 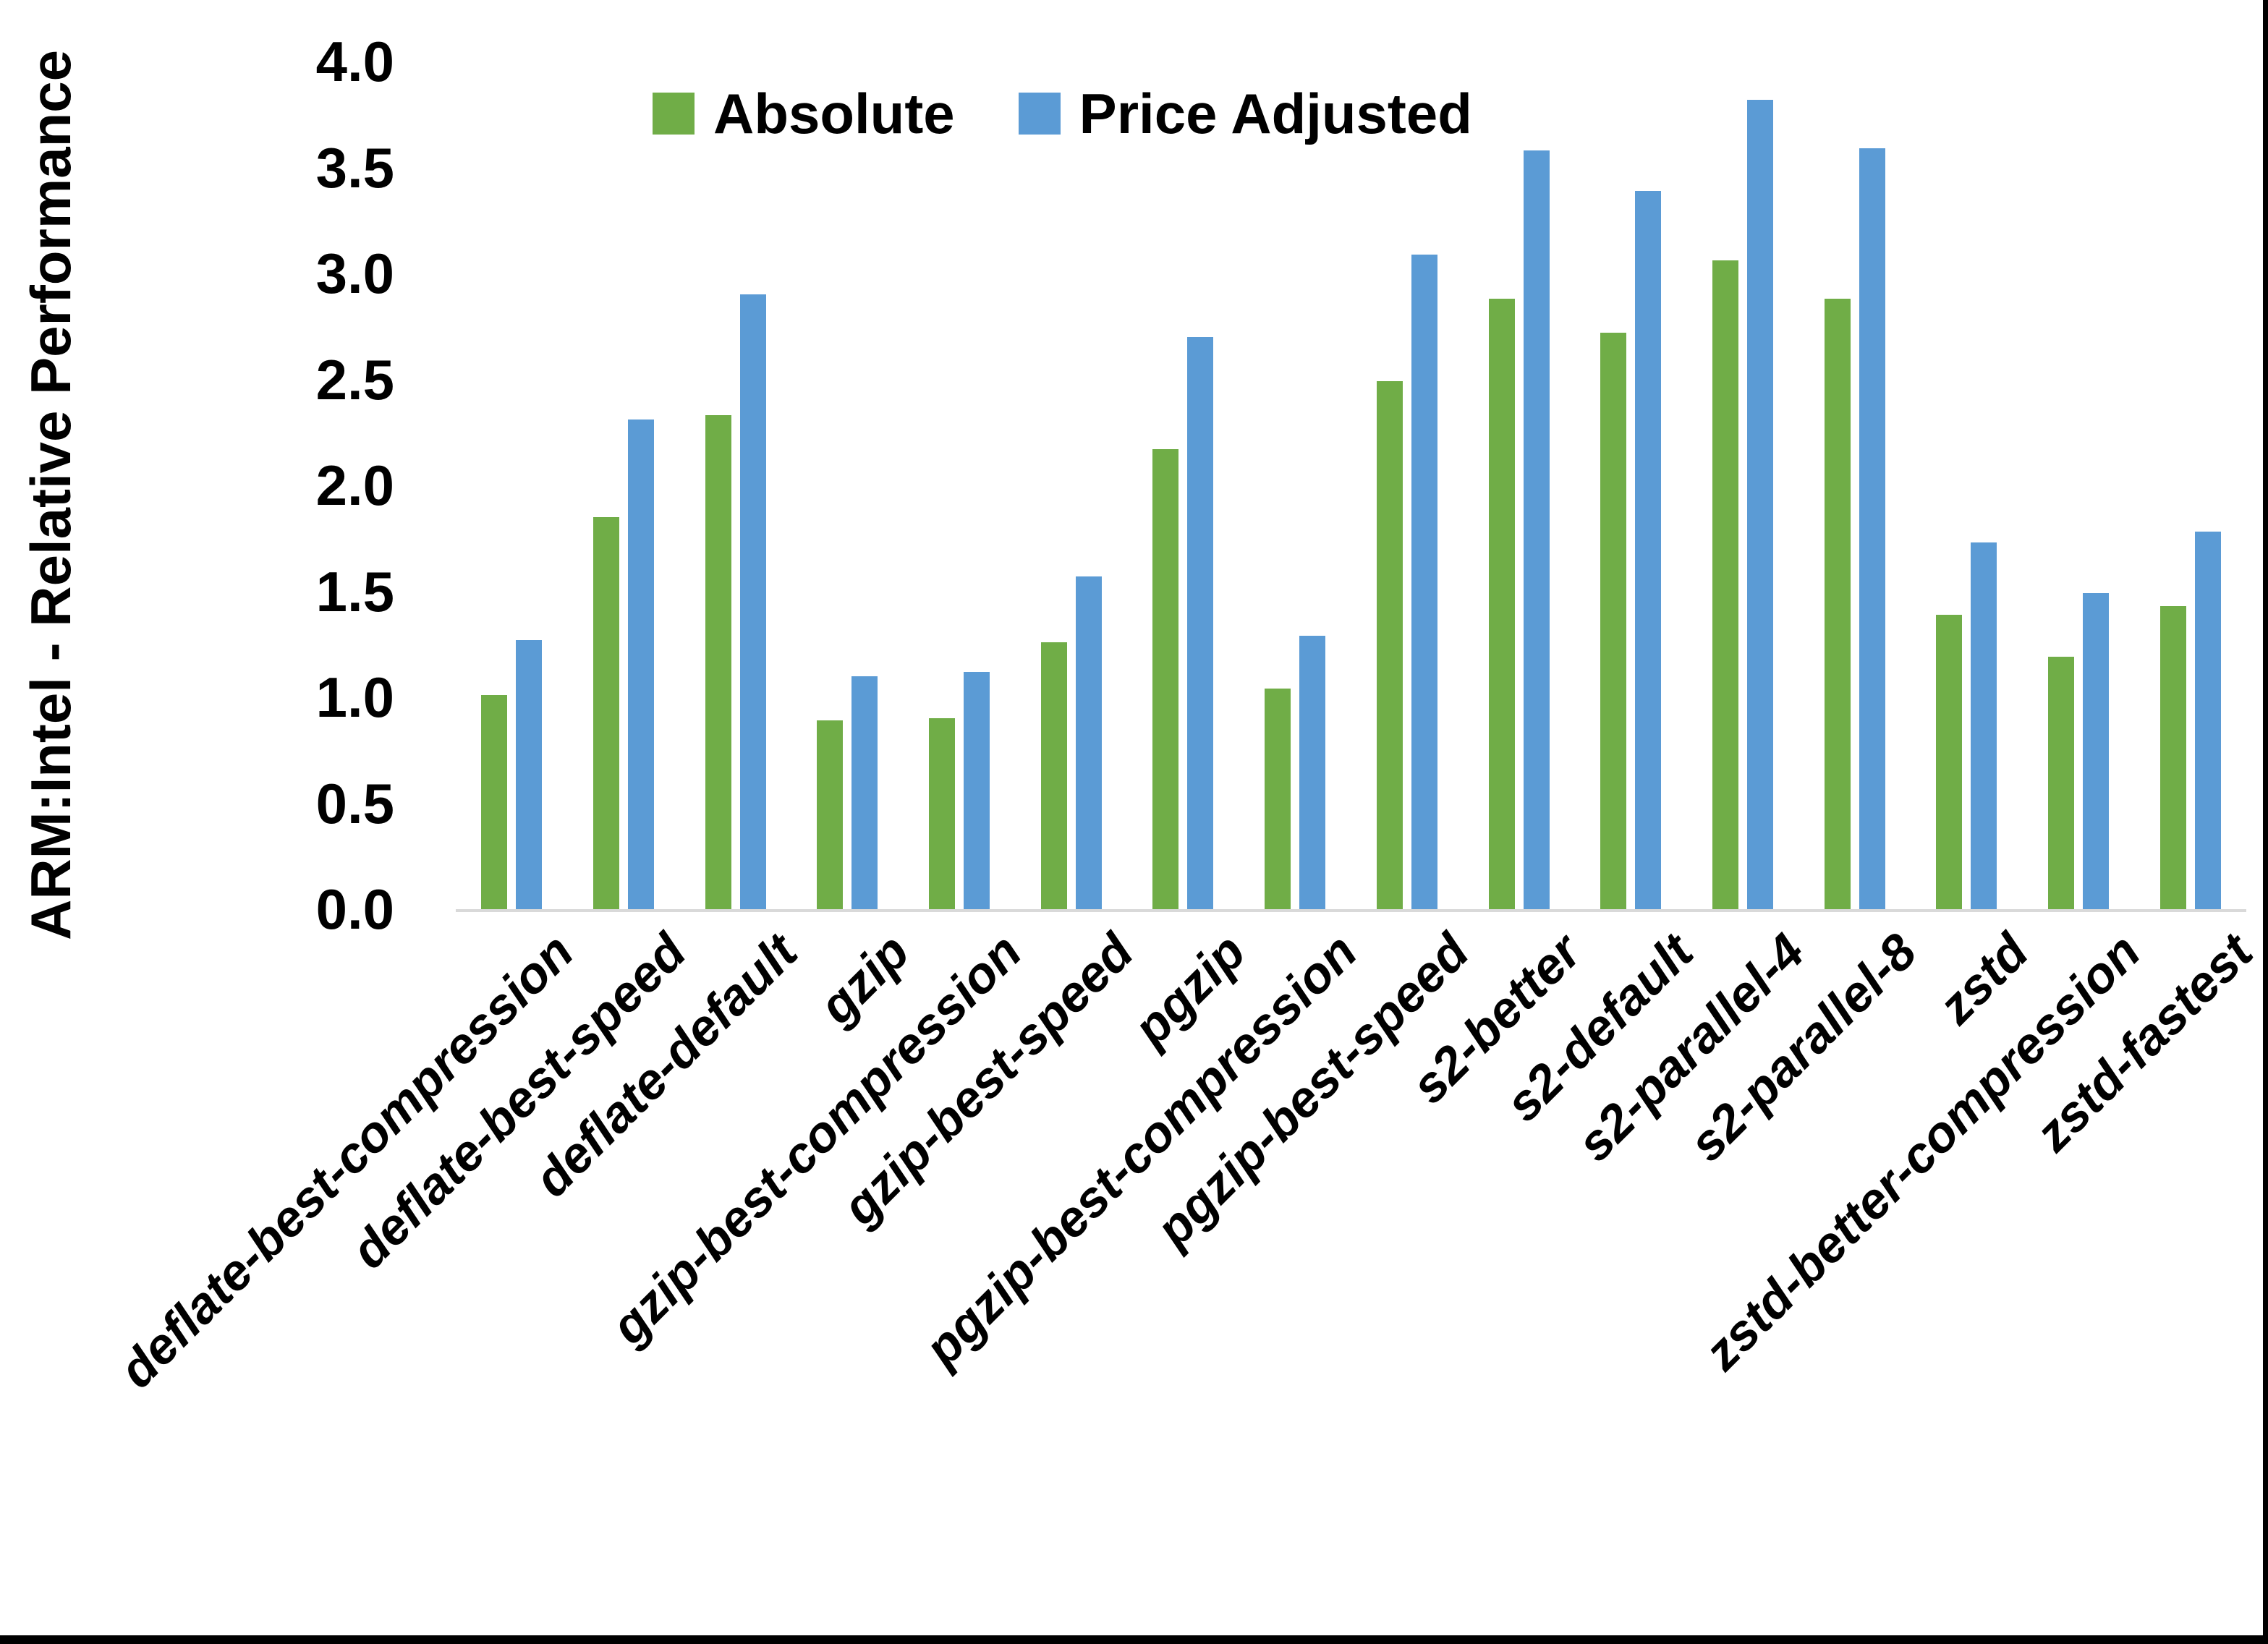 What do you see at coordinates (50, 495) in the screenshot?
I see `y-axis-title: ARM:Intel - Relative Performance` at bounding box center [50, 495].